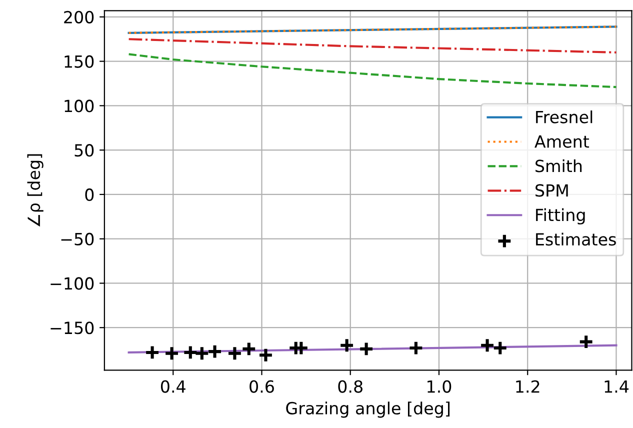 This screenshot has height=428, width=633. I want to click on legend-label: Estimates, so click(576, 239).